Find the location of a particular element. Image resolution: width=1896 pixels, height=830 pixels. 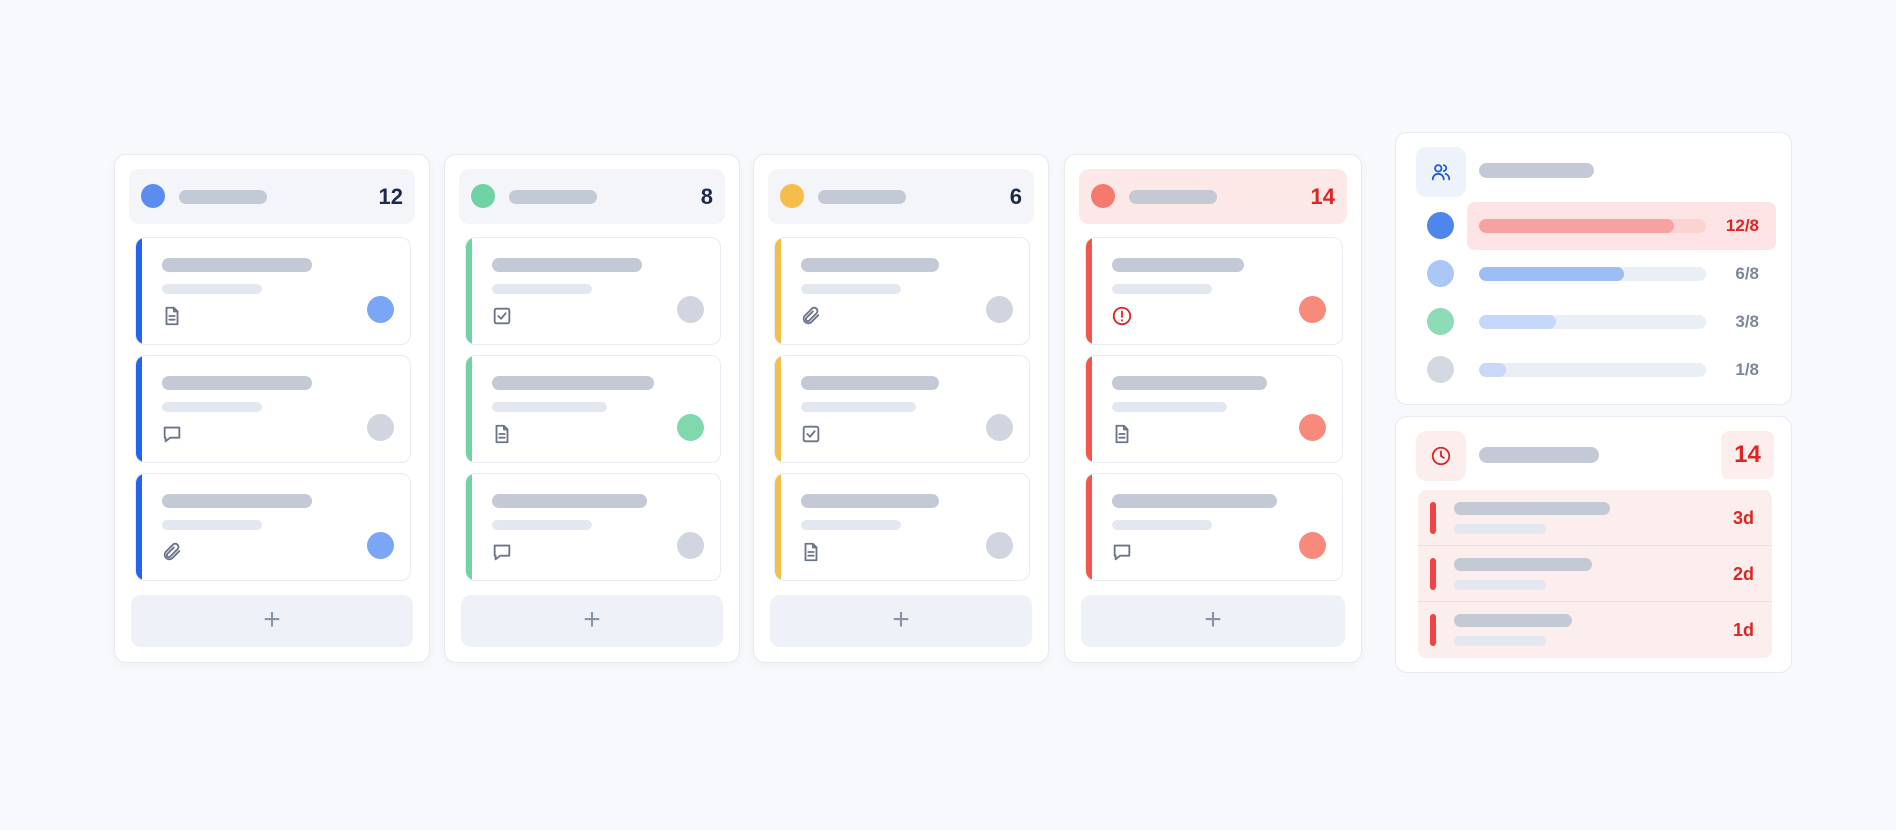

column: 8 + is located at coordinates (592, 408).